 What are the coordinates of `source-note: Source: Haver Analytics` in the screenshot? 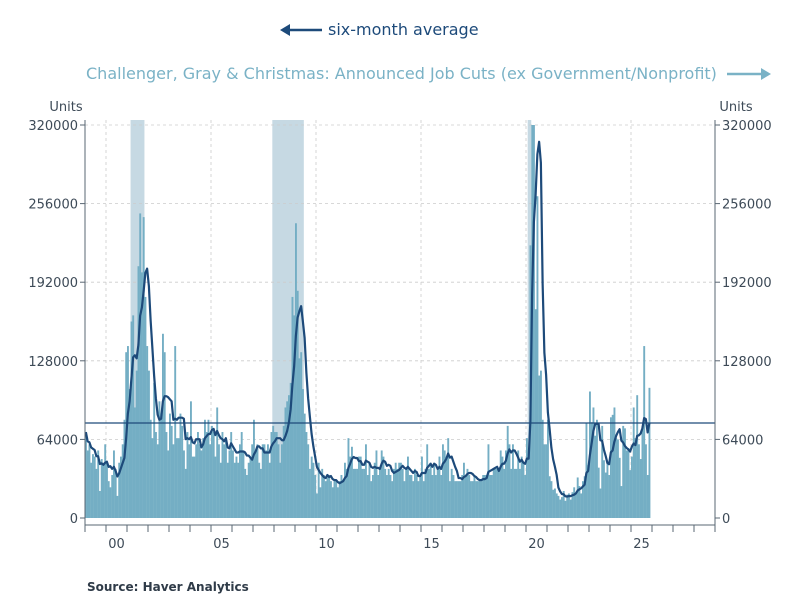 It's located at (168, 587).